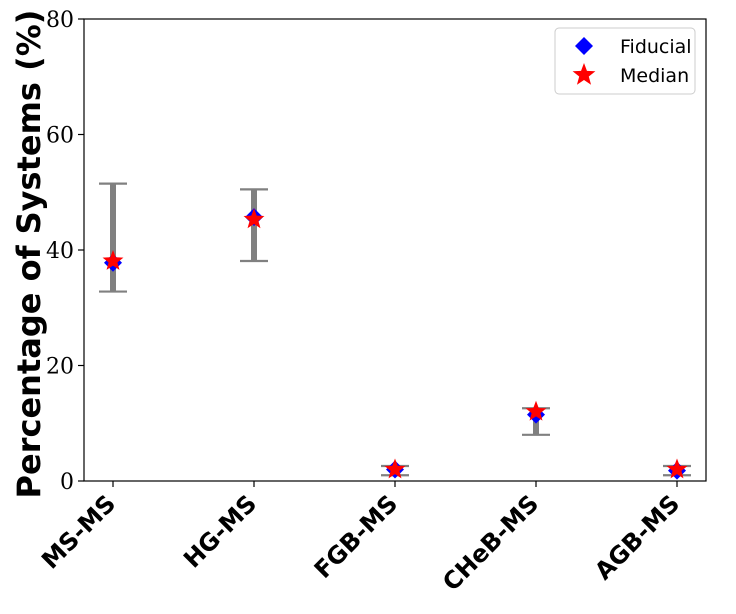  I want to click on legend-diamond-icon, so click(584, 46).